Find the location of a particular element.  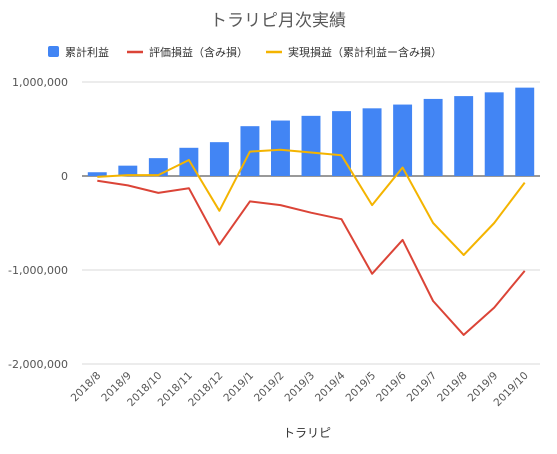

legend: 累計利益 評価損益（含み損） 実現損益（累計利益ー含み損） is located at coordinates (245, 52).